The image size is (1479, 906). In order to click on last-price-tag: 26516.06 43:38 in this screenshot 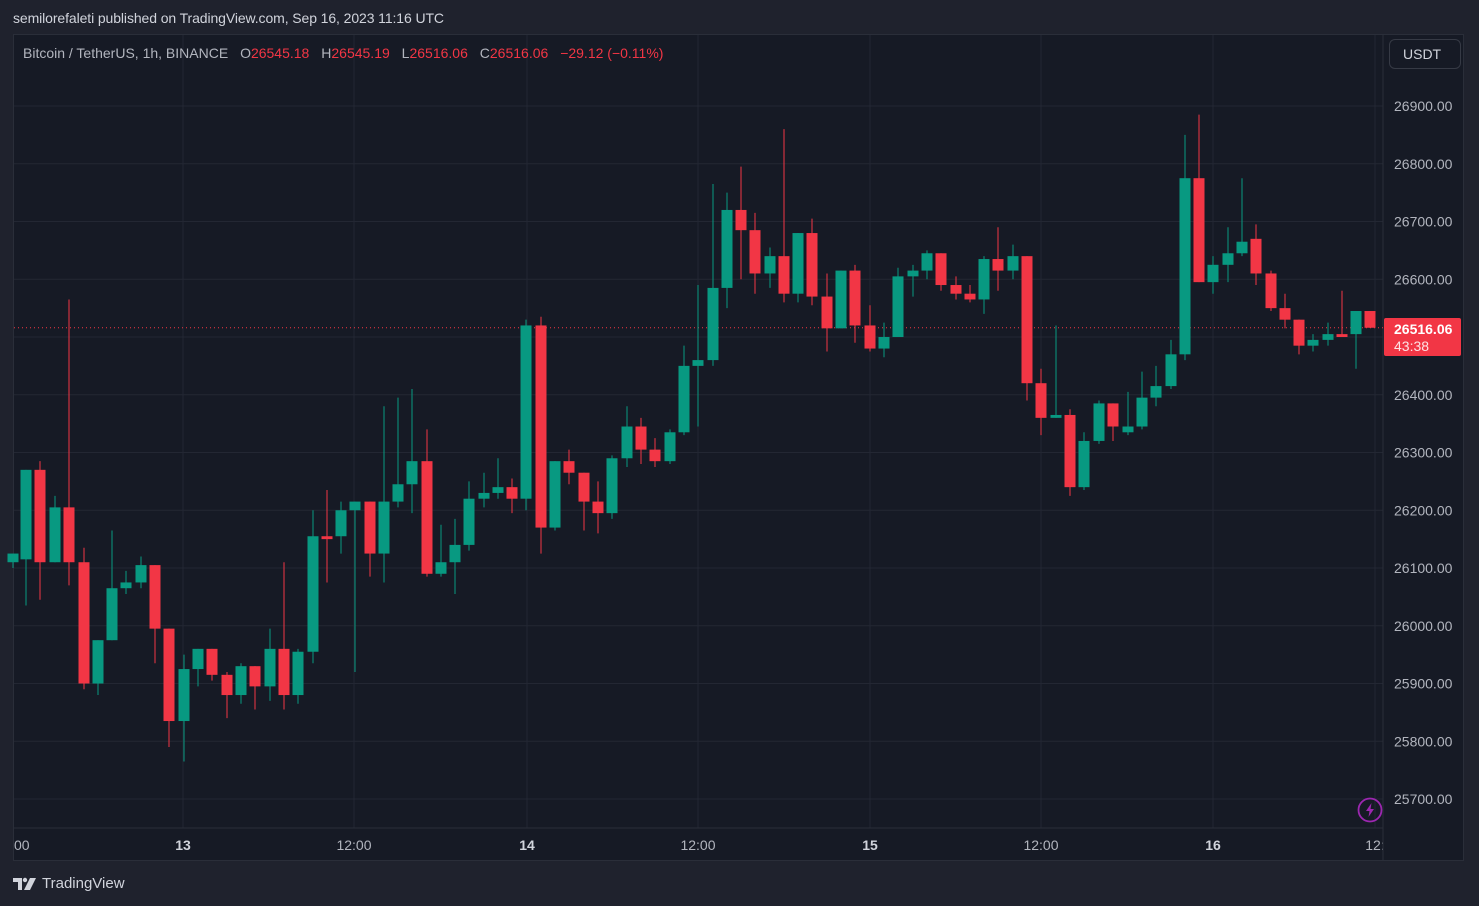, I will do `click(1422, 337)`.